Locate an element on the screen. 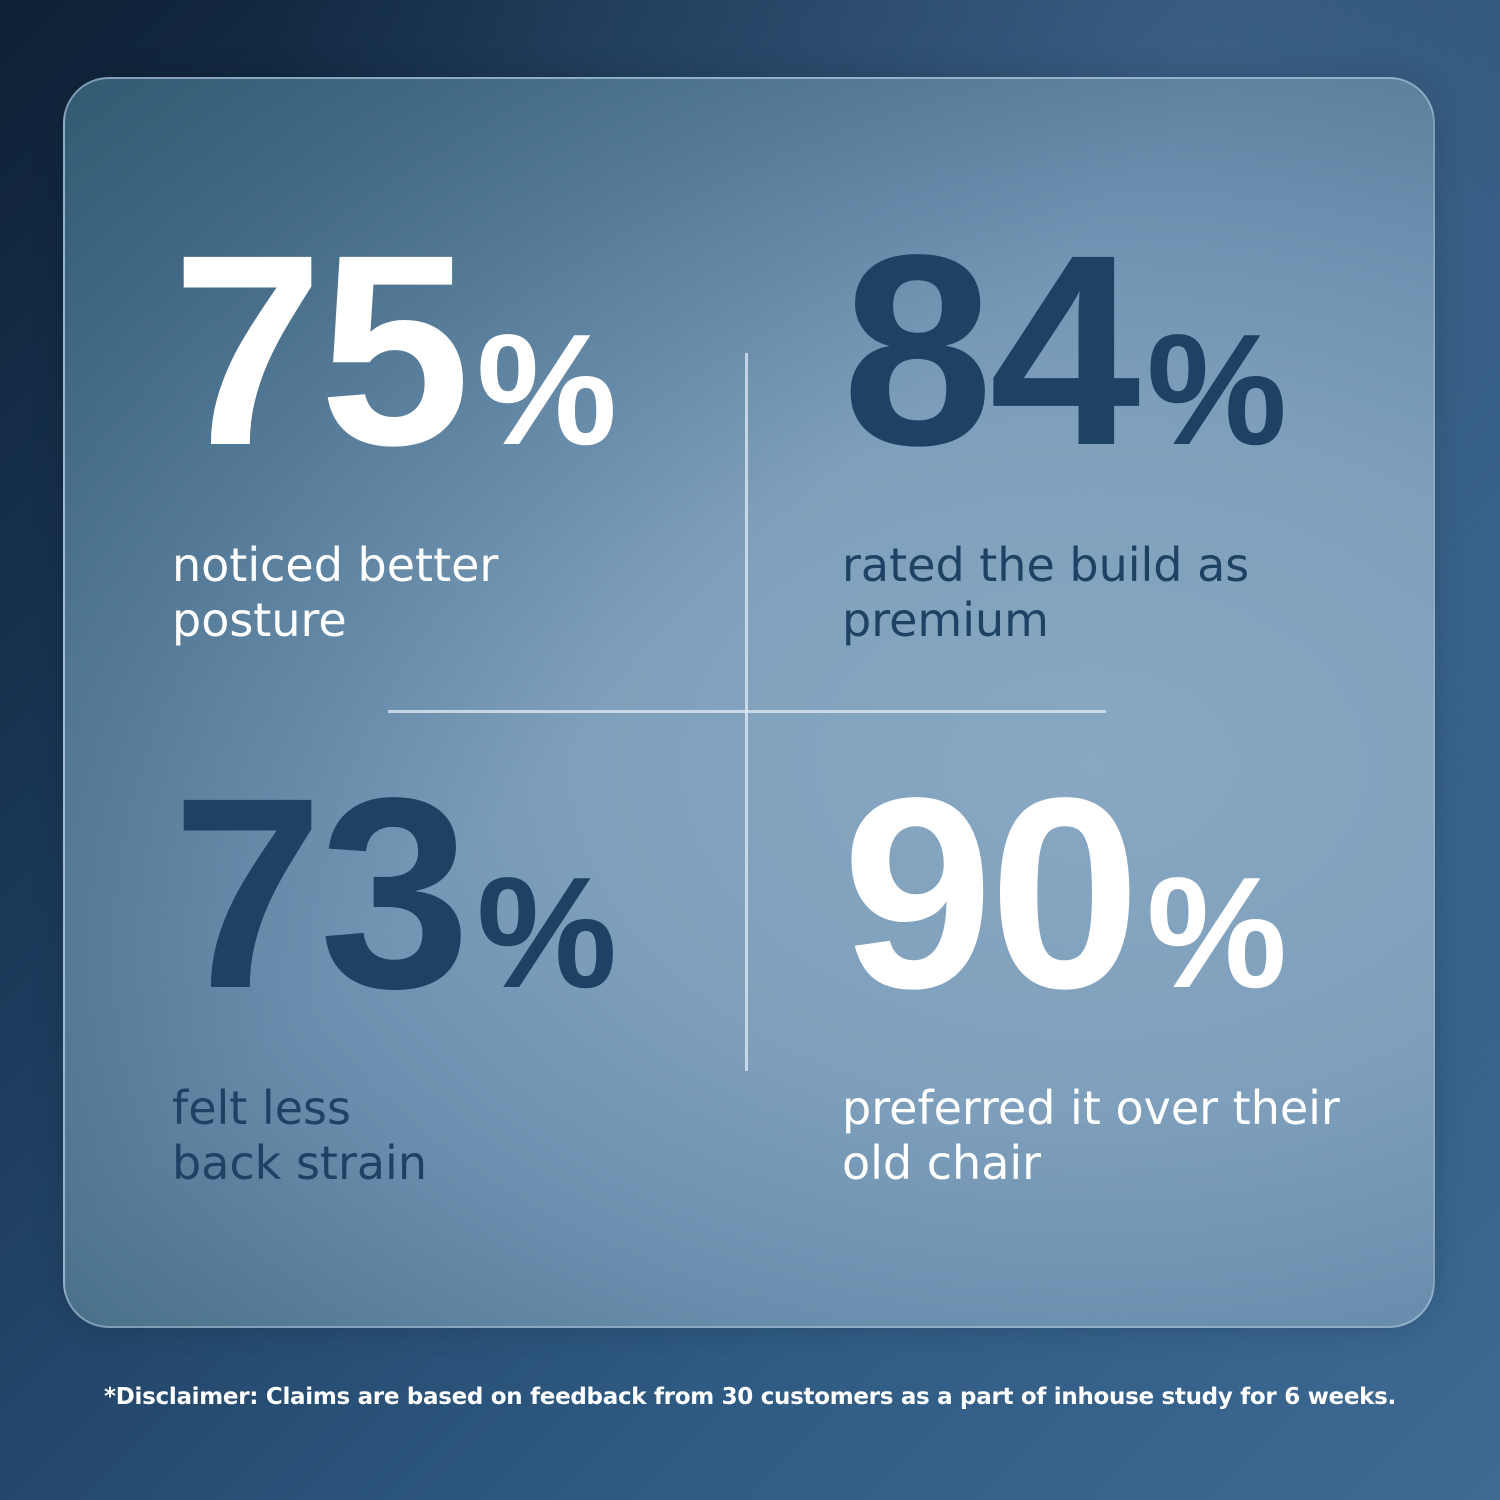 Image resolution: width=1500 pixels, height=1500 pixels. stat-label: felt less back strain is located at coordinates (452, 1136).